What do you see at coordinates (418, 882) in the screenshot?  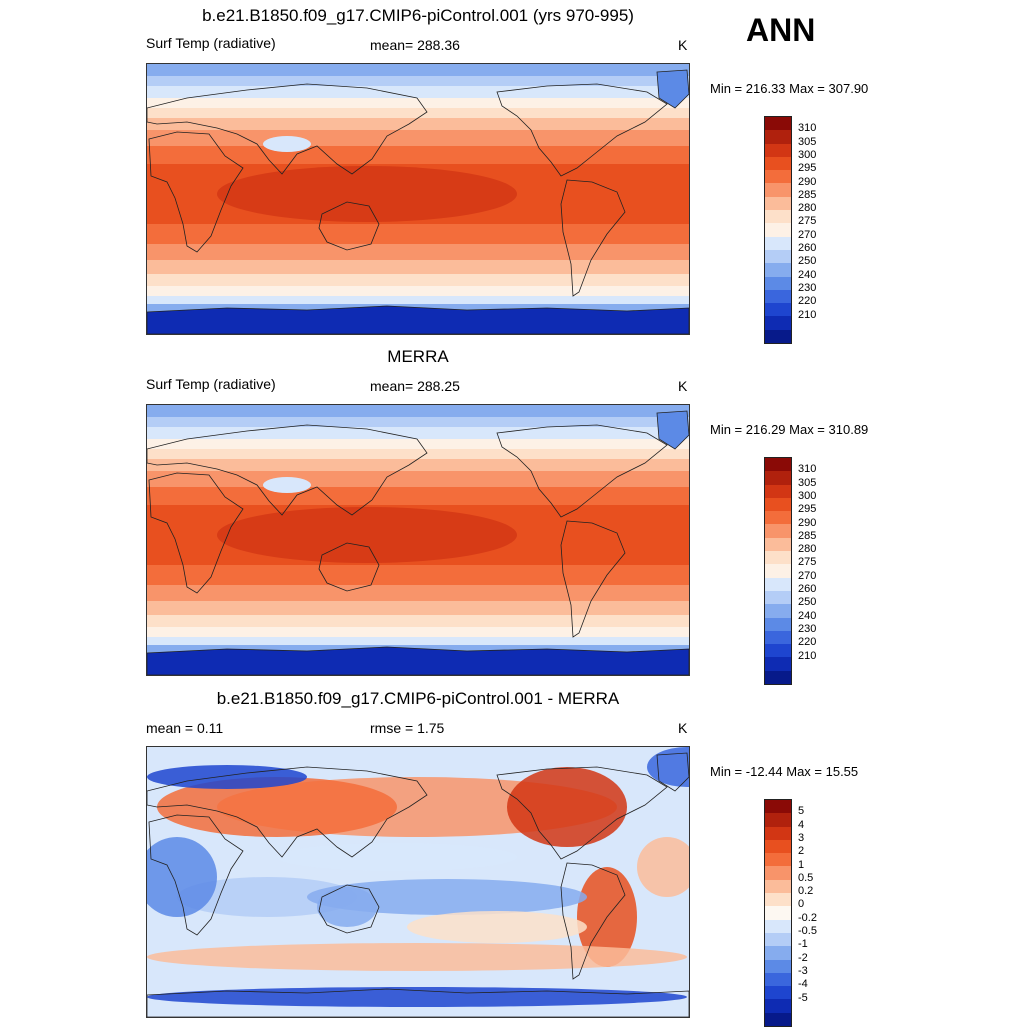 I see `difference-map` at bounding box center [418, 882].